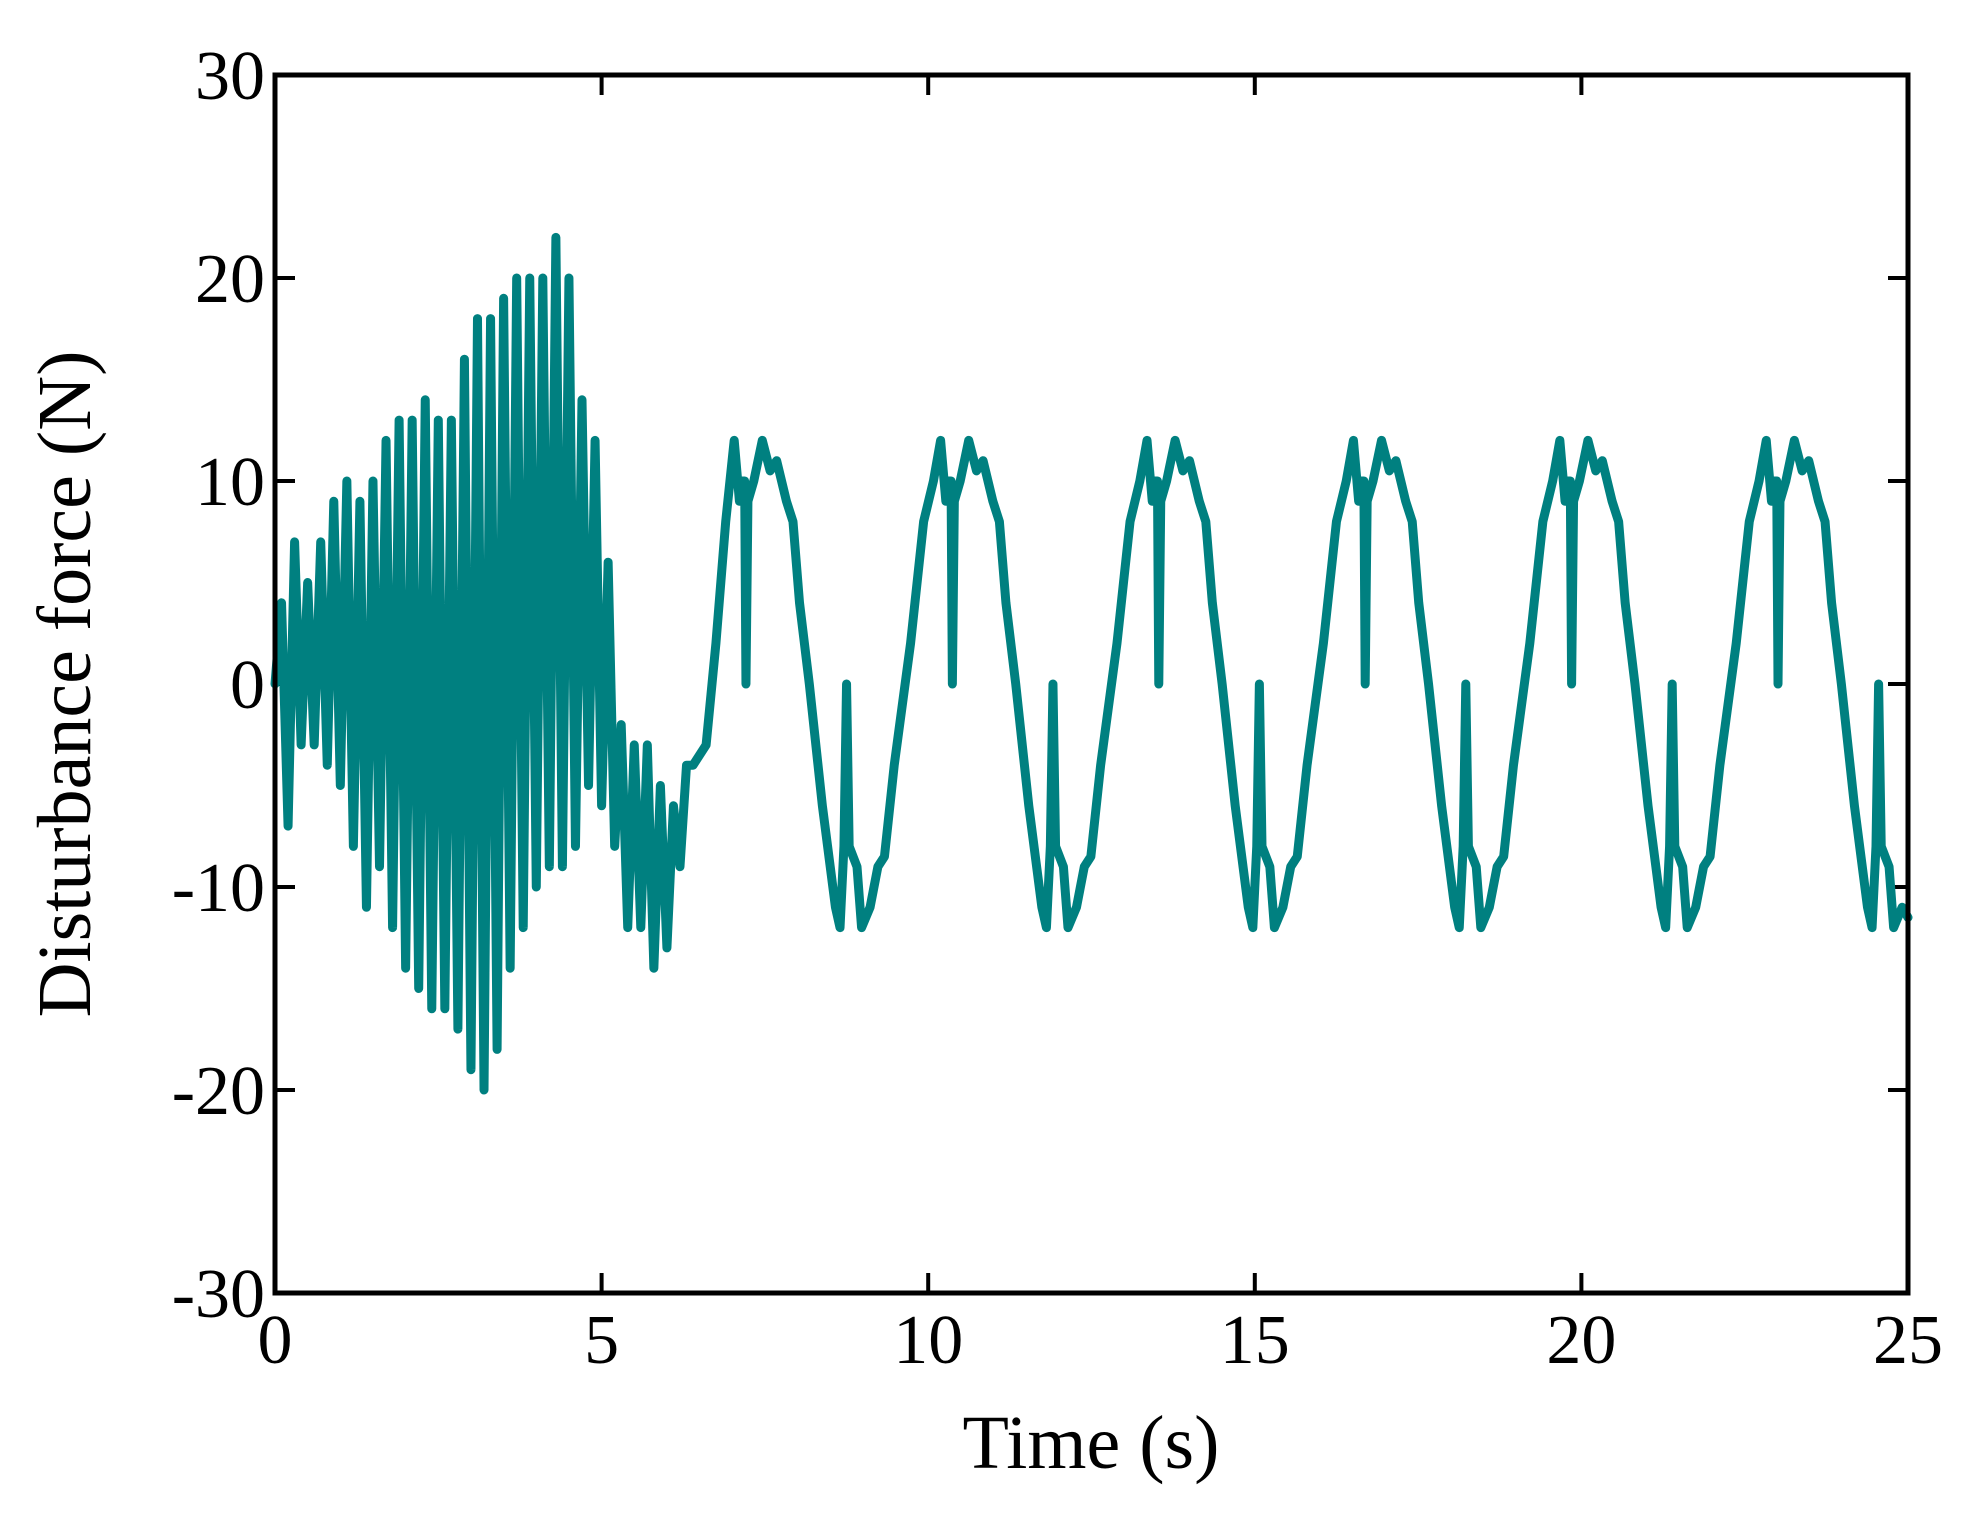 The width and height of the screenshot is (1975, 1529). Describe the element at coordinates (65, 684) in the screenshot. I see `y-axis-title: Disturbance force (N)` at that location.